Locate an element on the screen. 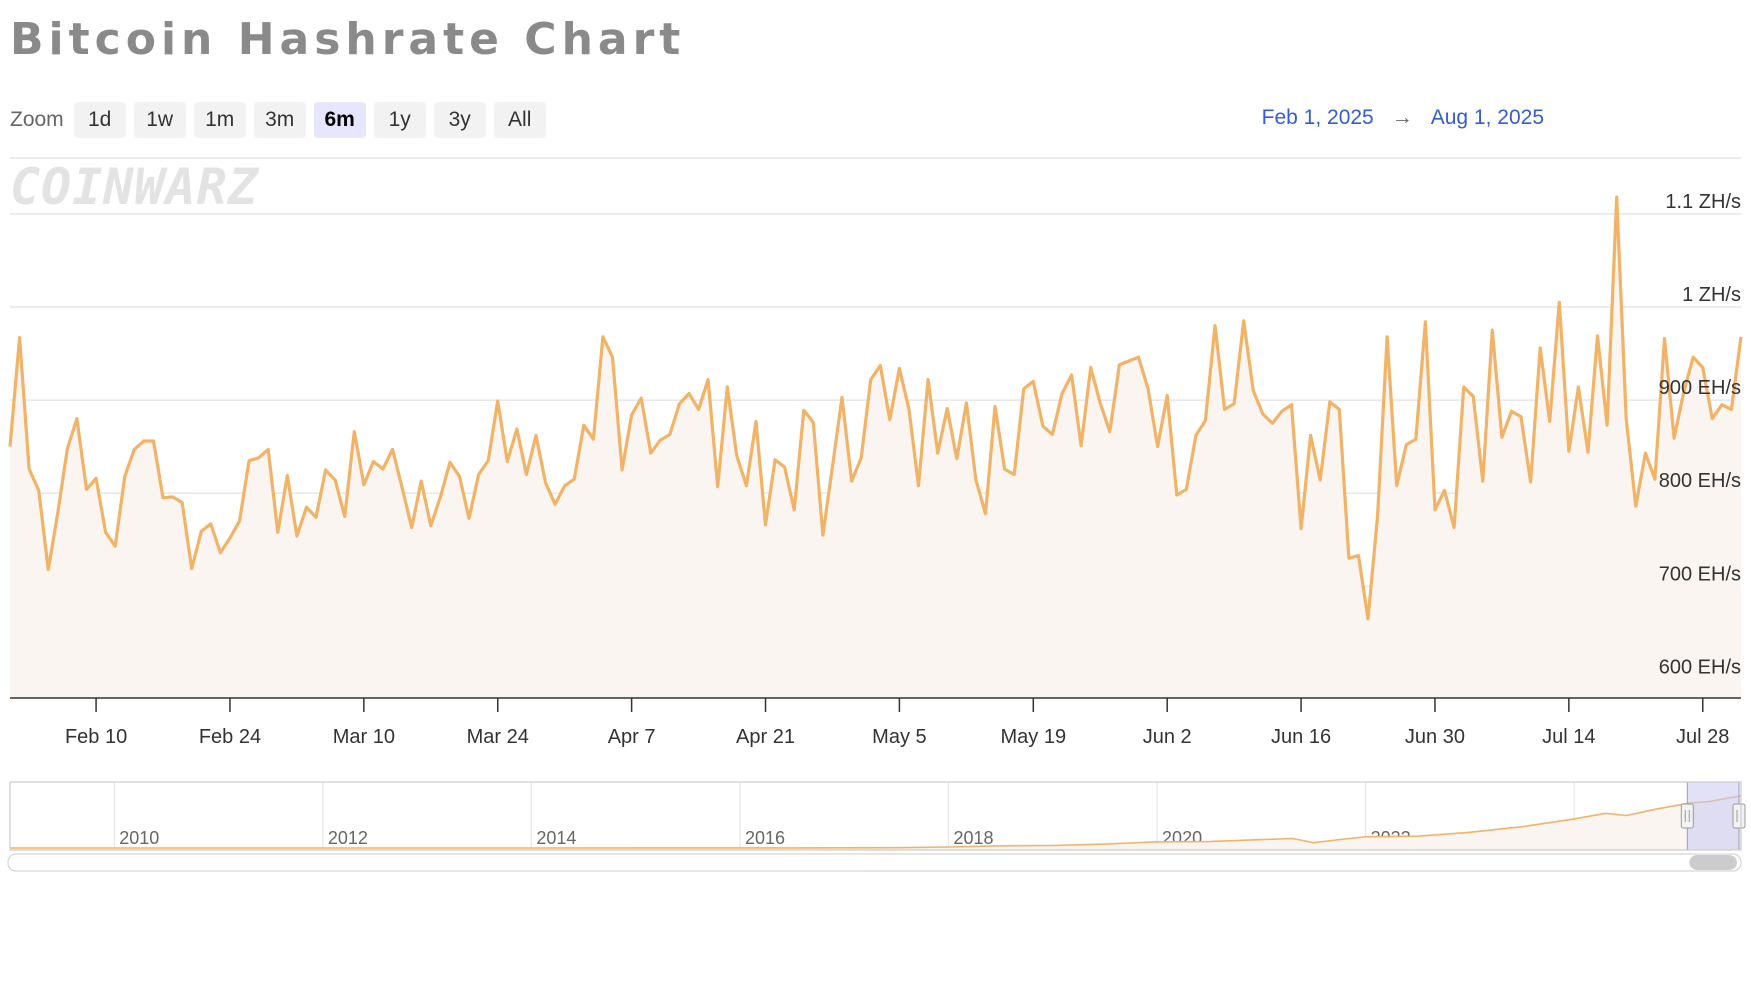 The image size is (1751, 991). x-tick-label: Jun 2 is located at coordinates (1167, 737).